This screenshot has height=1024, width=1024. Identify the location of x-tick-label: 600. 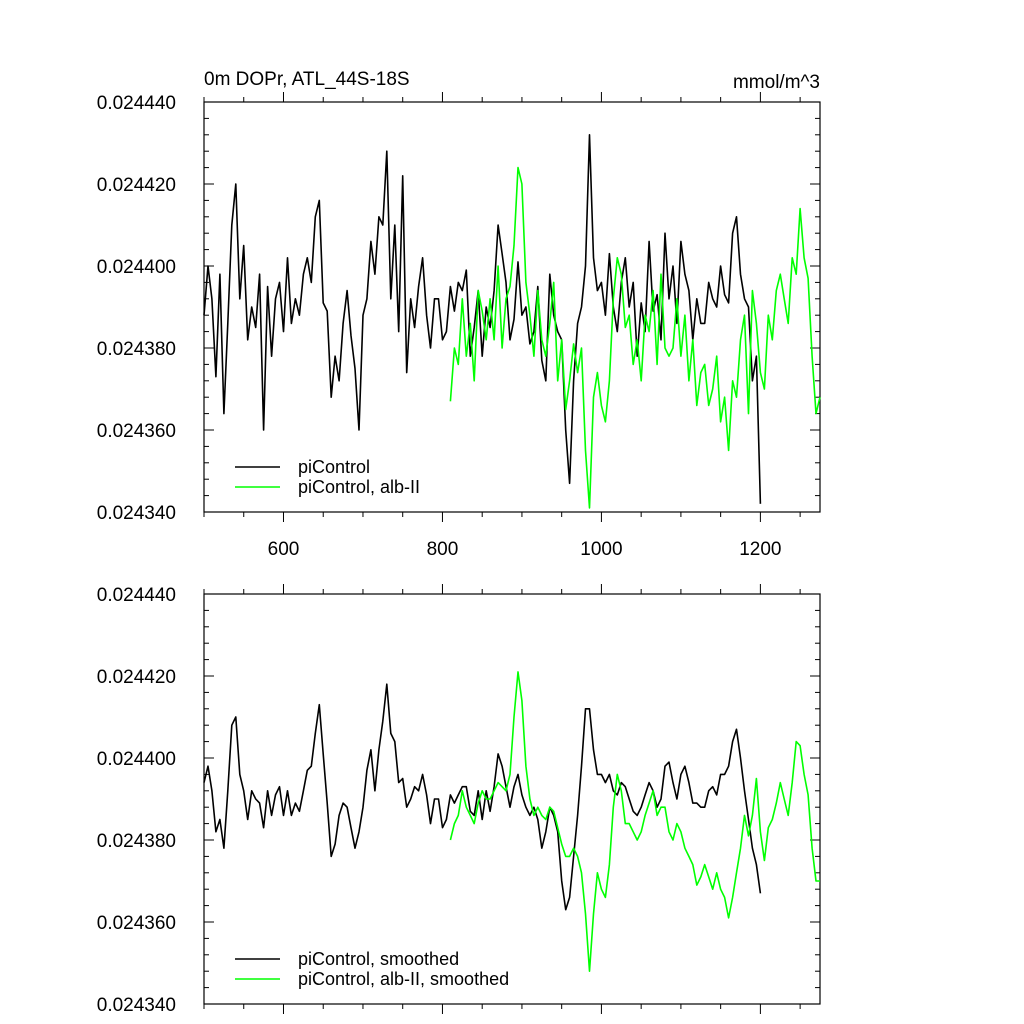
(284, 549).